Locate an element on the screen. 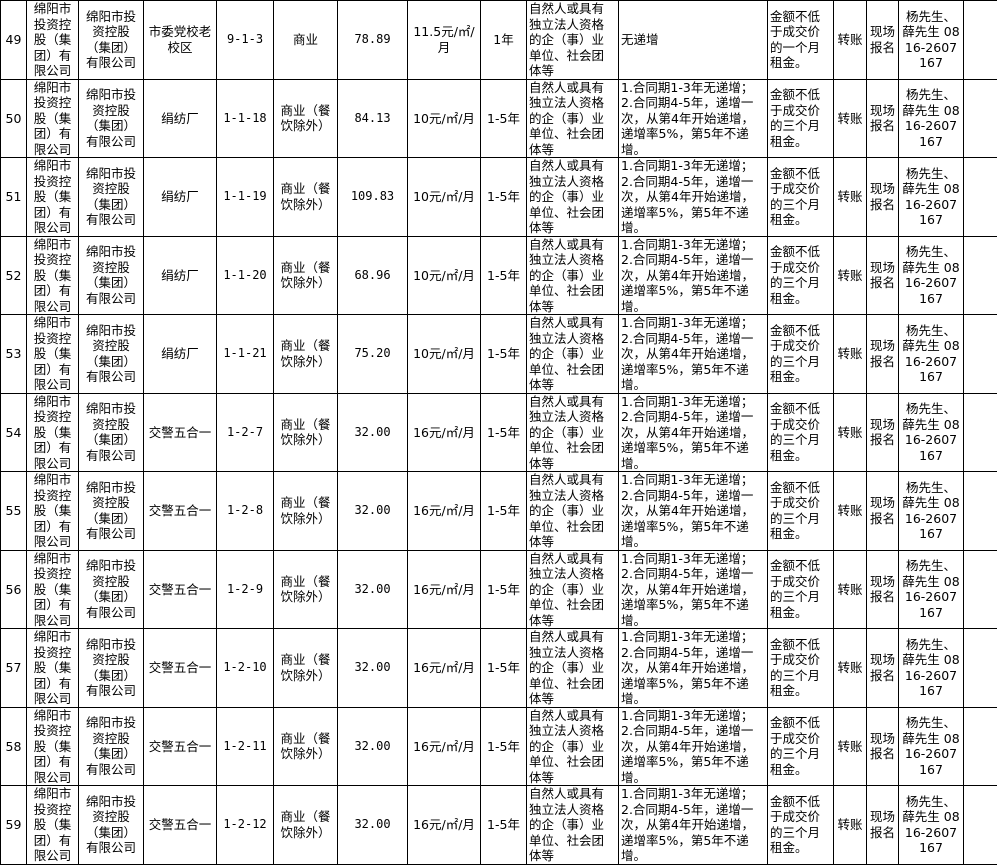  row-number: 58 is located at coordinates (14, 746).